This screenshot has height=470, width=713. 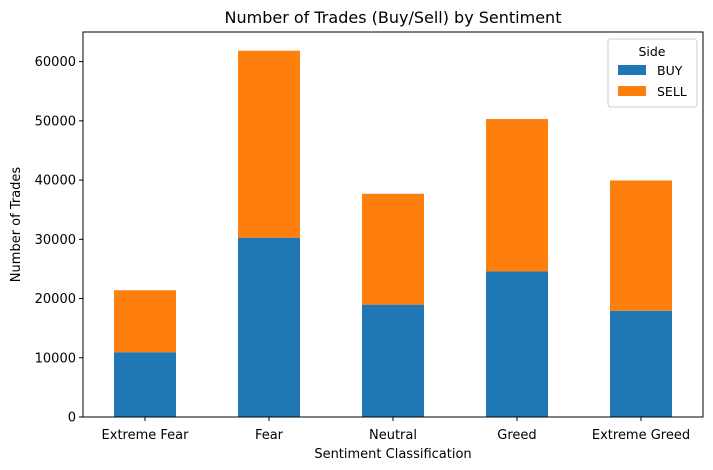 I want to click on legend-swatch-buy, so click(x=632, y=70).